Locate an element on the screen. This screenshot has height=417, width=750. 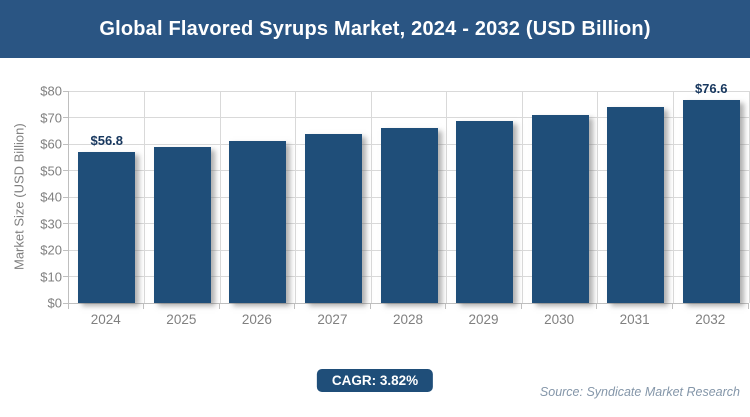
x-axis-label-2029: 2029 is located at coordinates (483, 319).